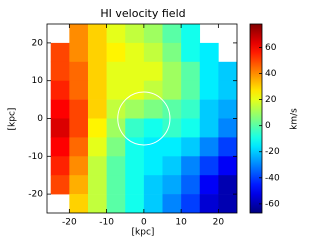  Describe the element at coordinates (271, 100) in the screenshot. I see `colorbar-tick-label: 20` at that location.